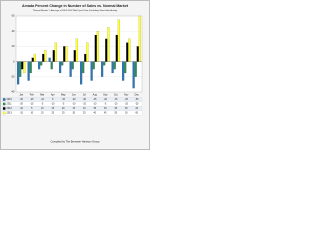  Describe the element at coordinates (13, 46) in the screenshot. I see `y-tick-label: 20` at that location.